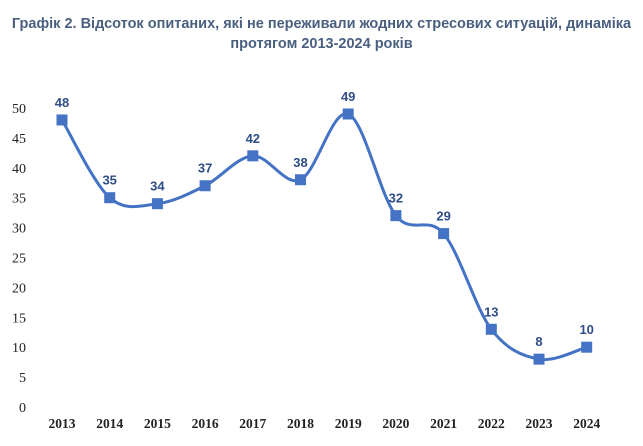 This screenshot has width=643, height=446. I want to click on y-tick-label: 45, so click(19, 139).